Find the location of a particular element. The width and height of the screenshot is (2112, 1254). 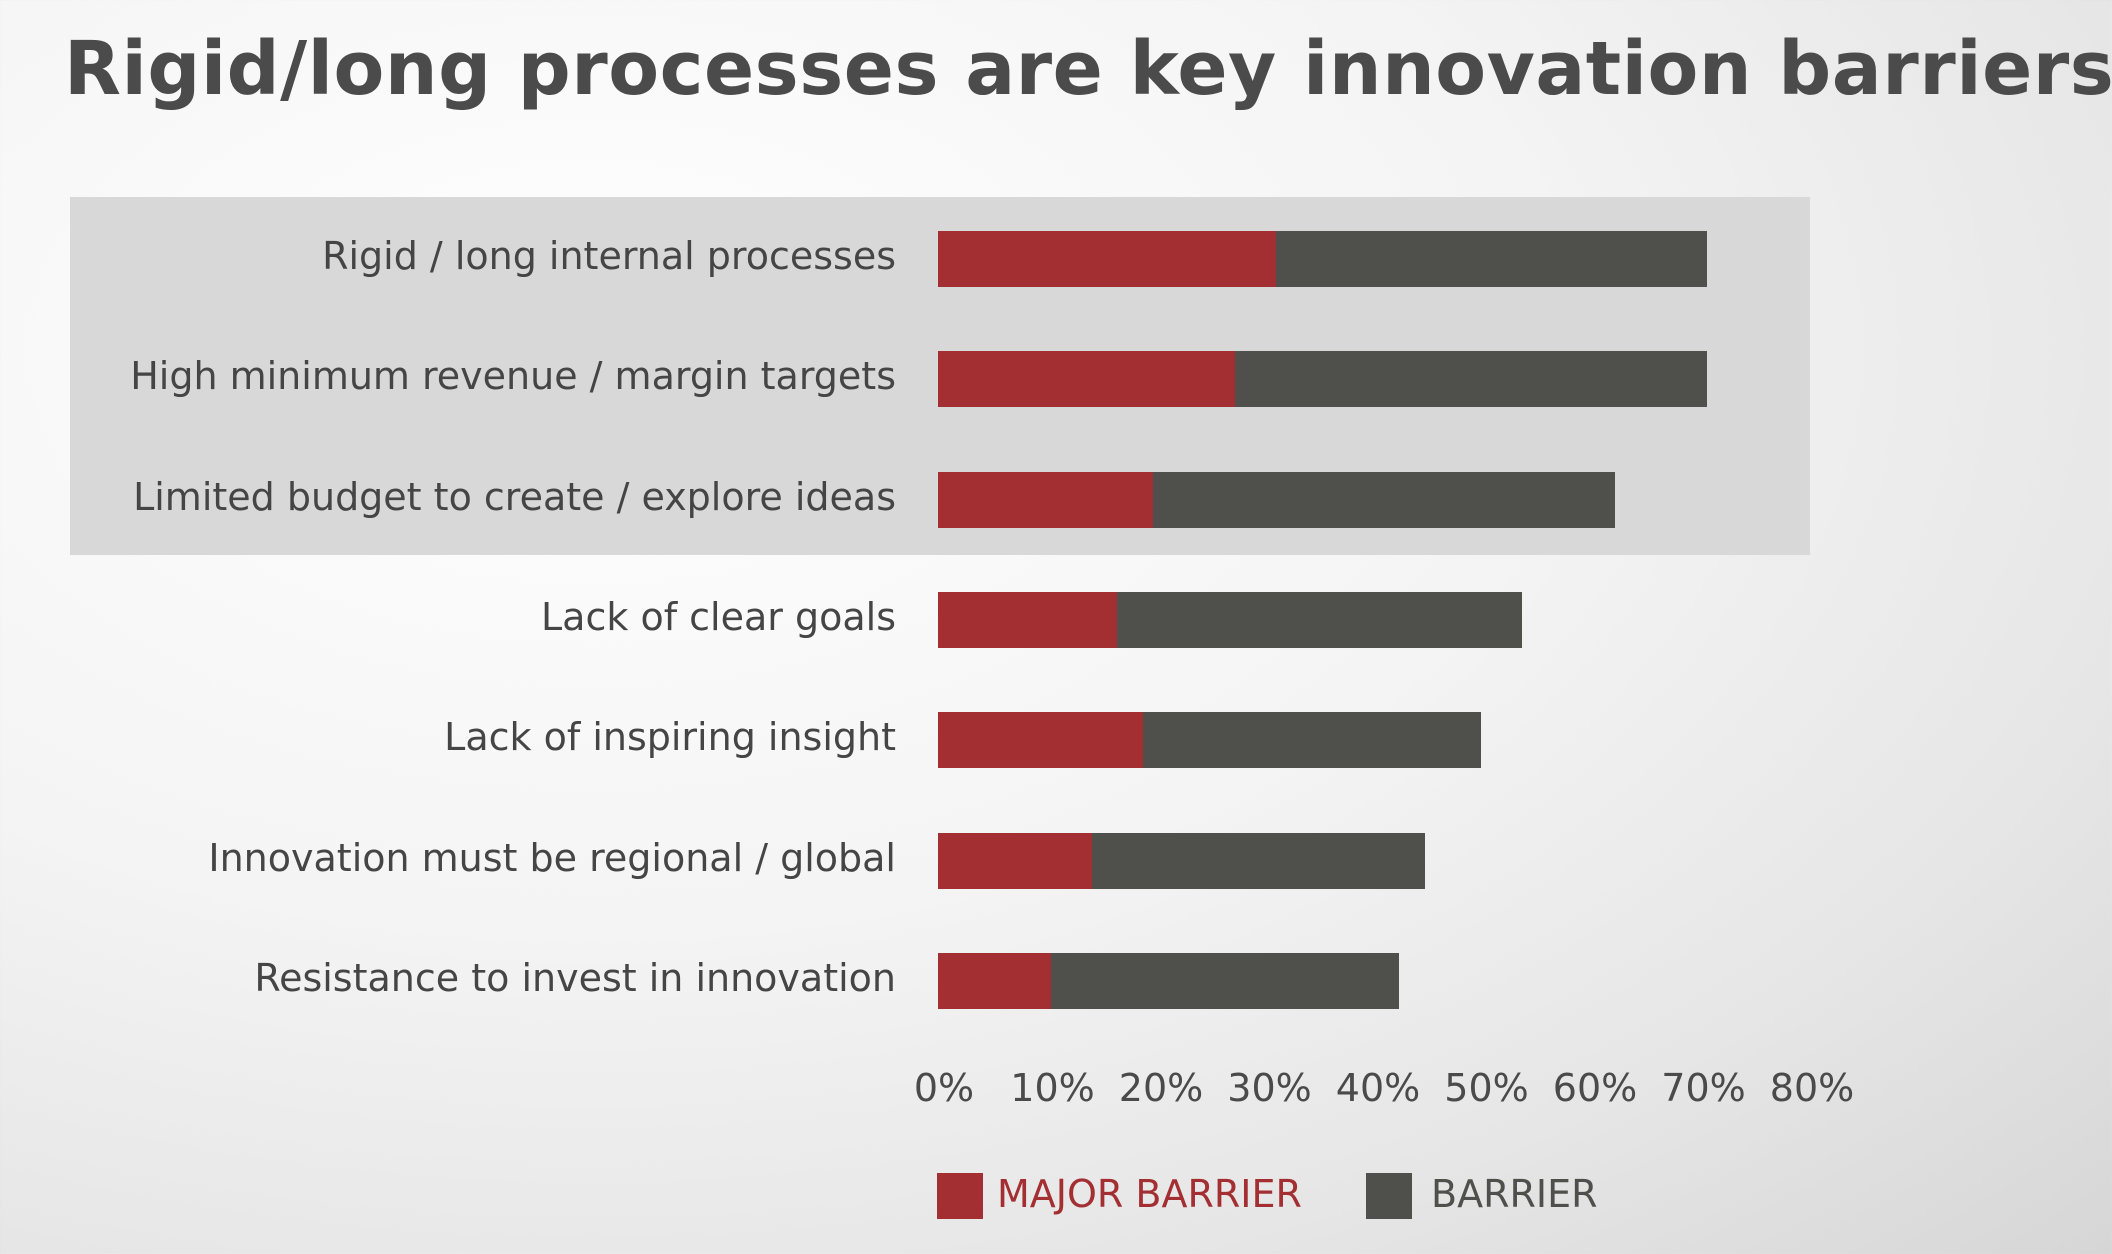

x-tick-label: 30% is located at coordinates (1269, 1088).